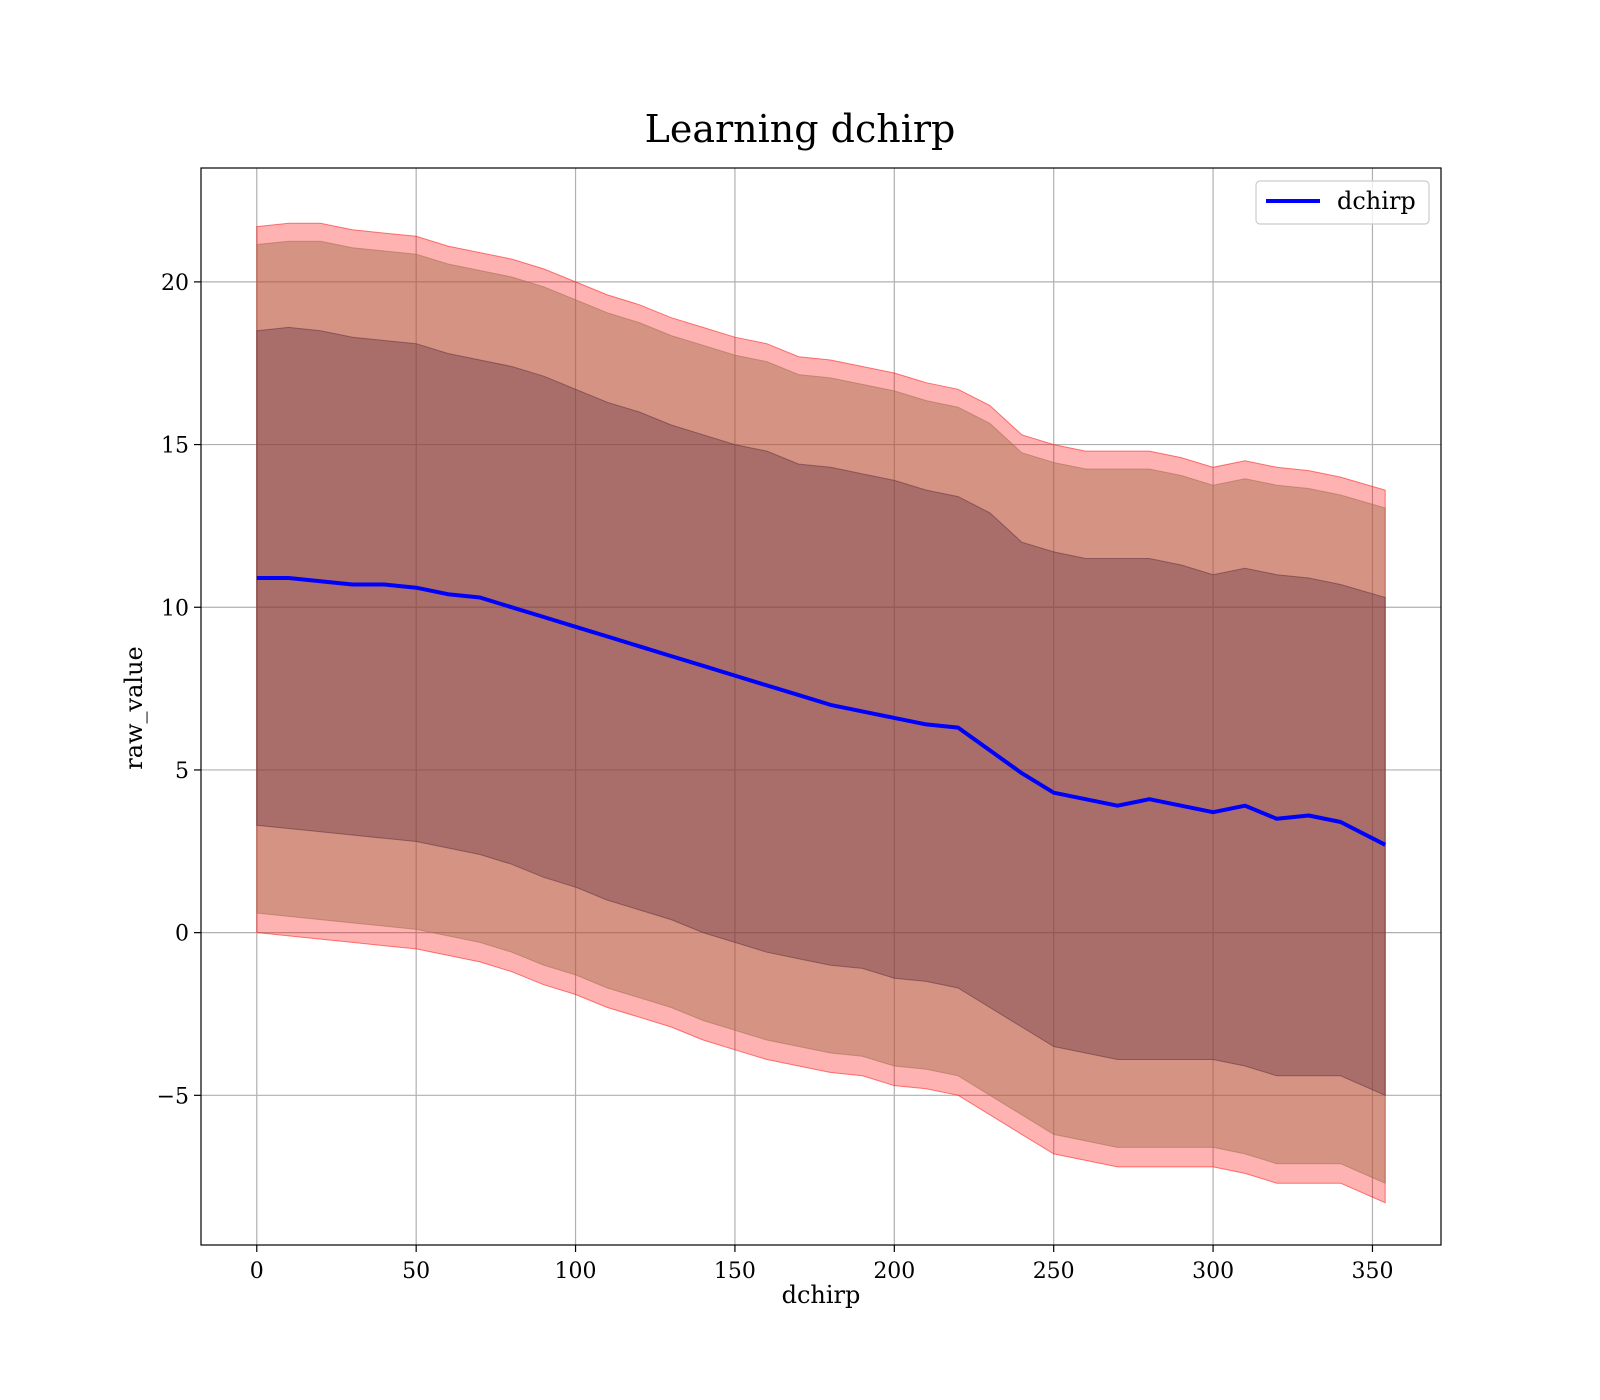 The width and height of the screenshot is (1600, 1400). Describe the element at coordinates (735, 1271) in the screenshot. I see `x-tick-label: 150` at that location.